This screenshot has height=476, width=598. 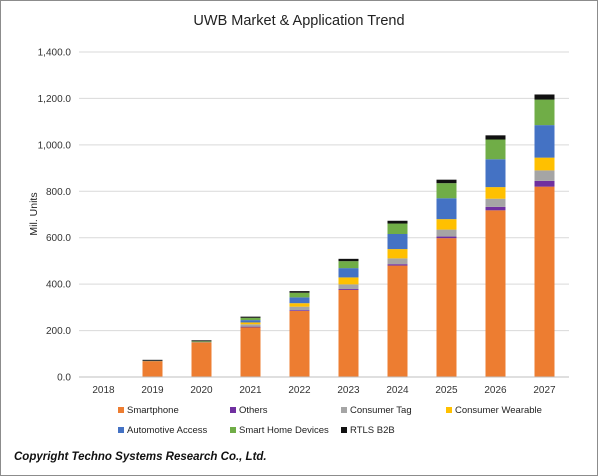 I want to click on x-tick-label: 2024, so click(x=397, y=390).